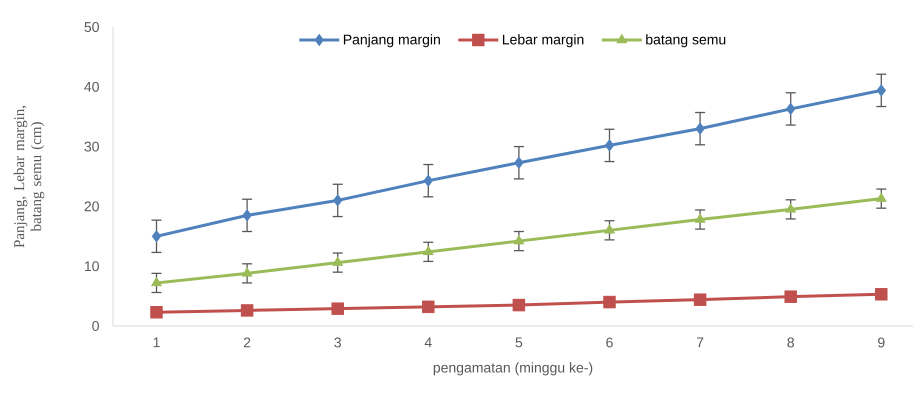 This screenshot has width=915, height=401. What do you see at coordinates (513, 369) in the screenshot?
I see `x-axis-title: pengamatan (minggu ke-)` at bounding box center [513, 369].